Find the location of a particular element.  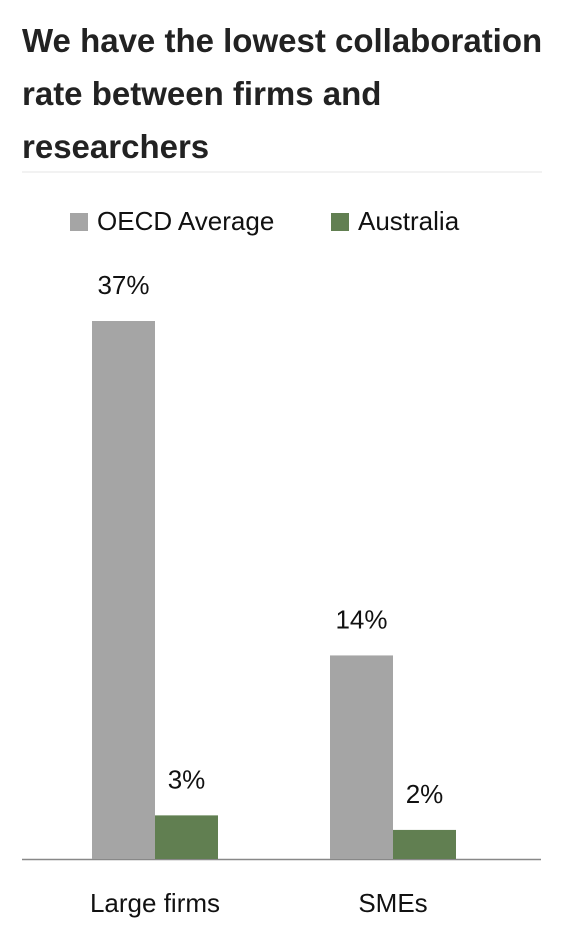

x-tick-label: Large firms is located at coordinates (155, 903).